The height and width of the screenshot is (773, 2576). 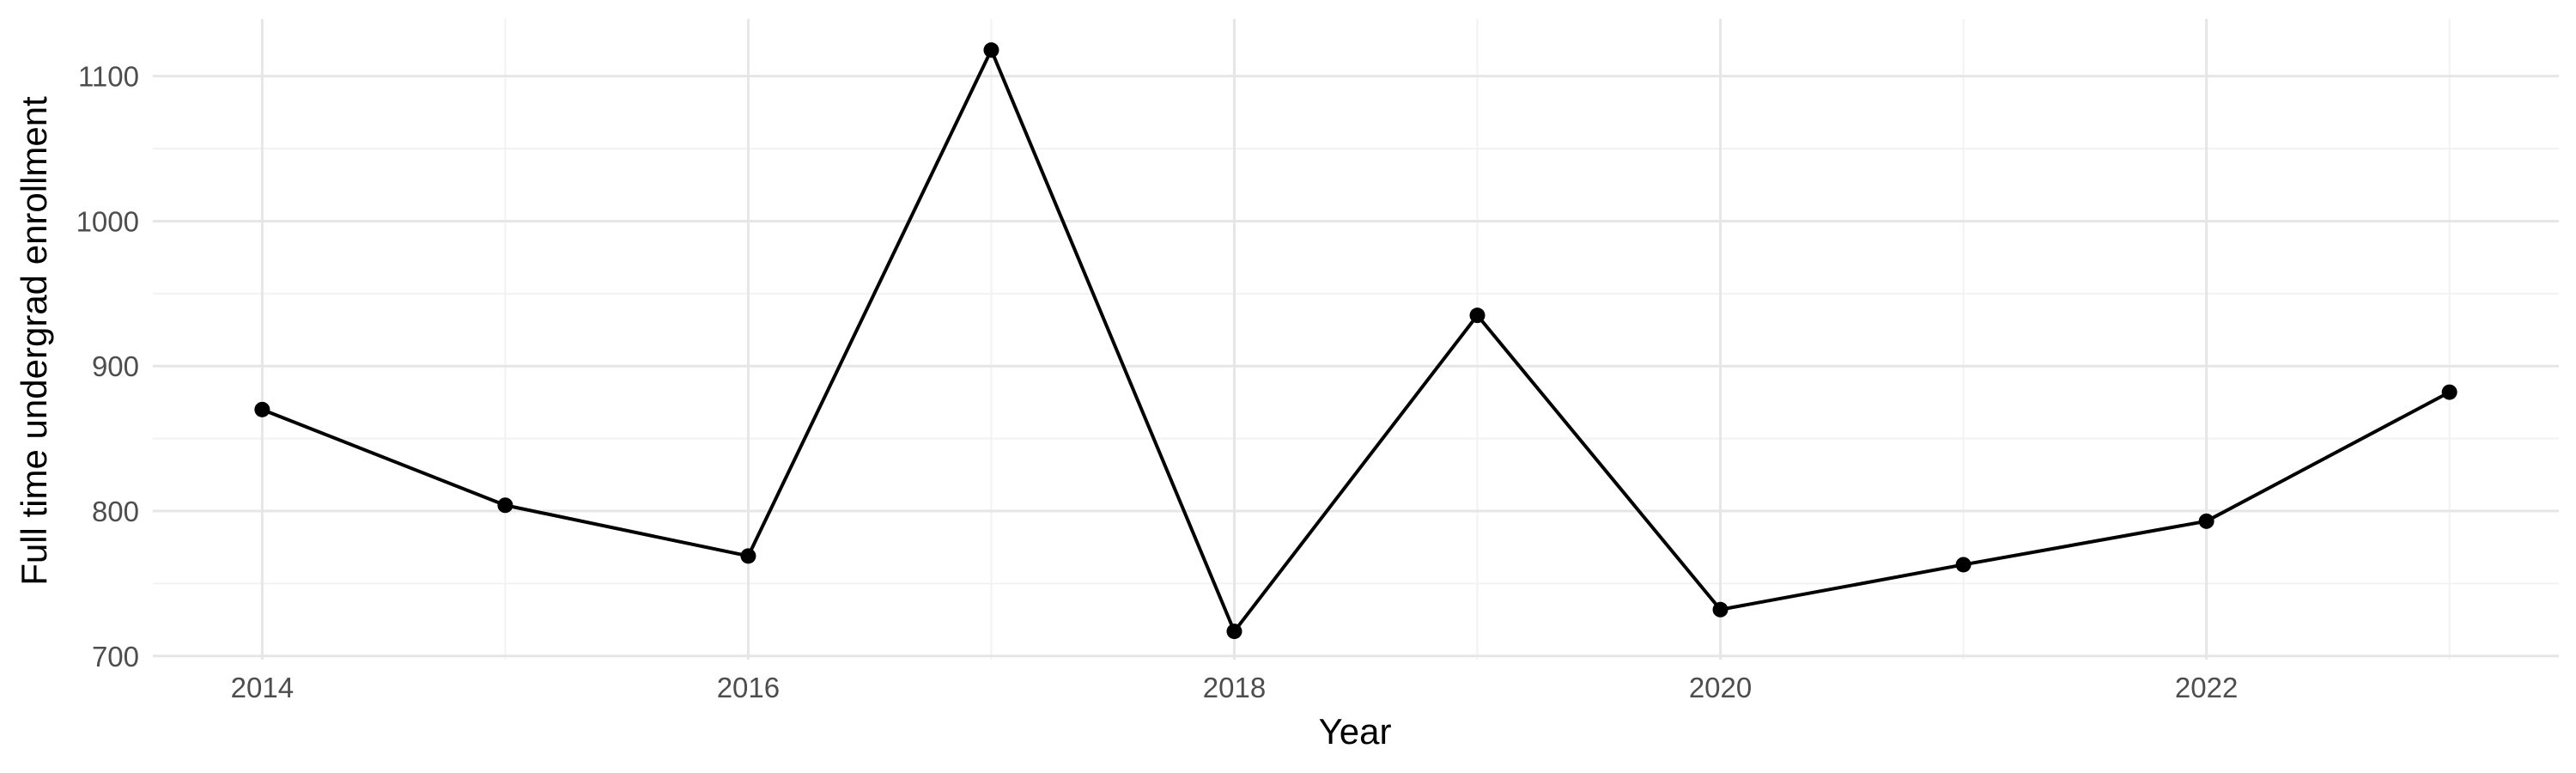 I want to click on x-tick-label: 2016, so click(x=748, y=687).